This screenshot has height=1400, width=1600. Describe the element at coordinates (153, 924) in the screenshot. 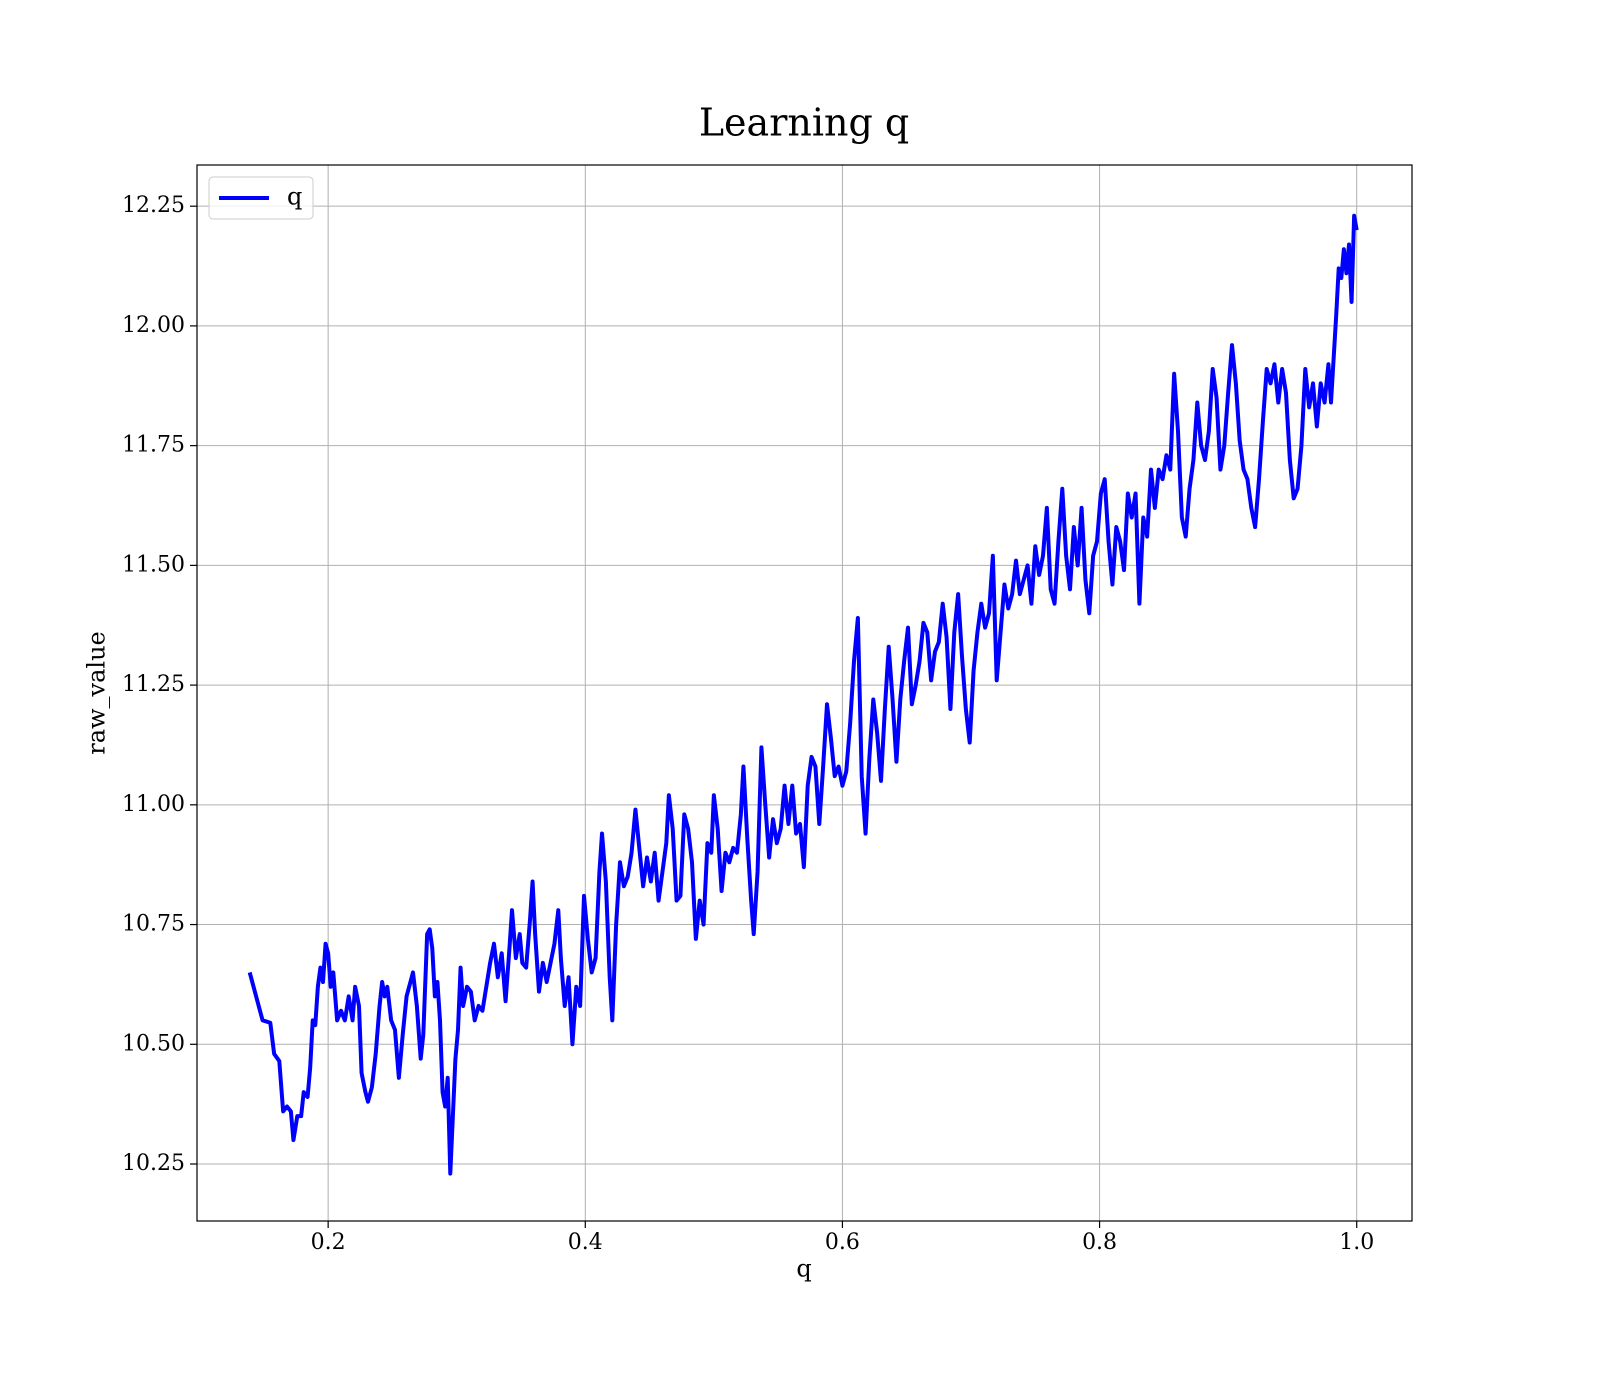

I see `y-tick-label: 10.75` at that location.